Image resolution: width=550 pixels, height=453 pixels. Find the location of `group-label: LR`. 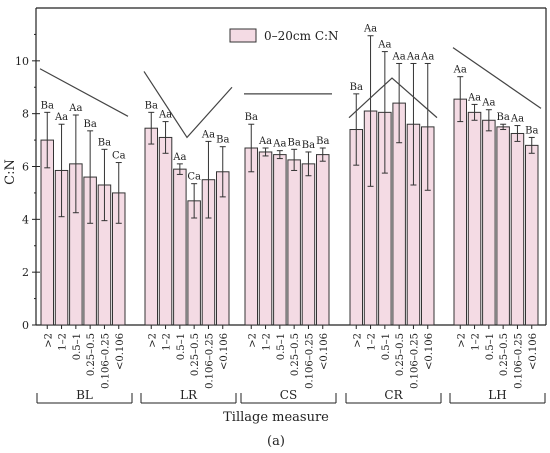

group-label: LR is located at coordinates (189, 395).